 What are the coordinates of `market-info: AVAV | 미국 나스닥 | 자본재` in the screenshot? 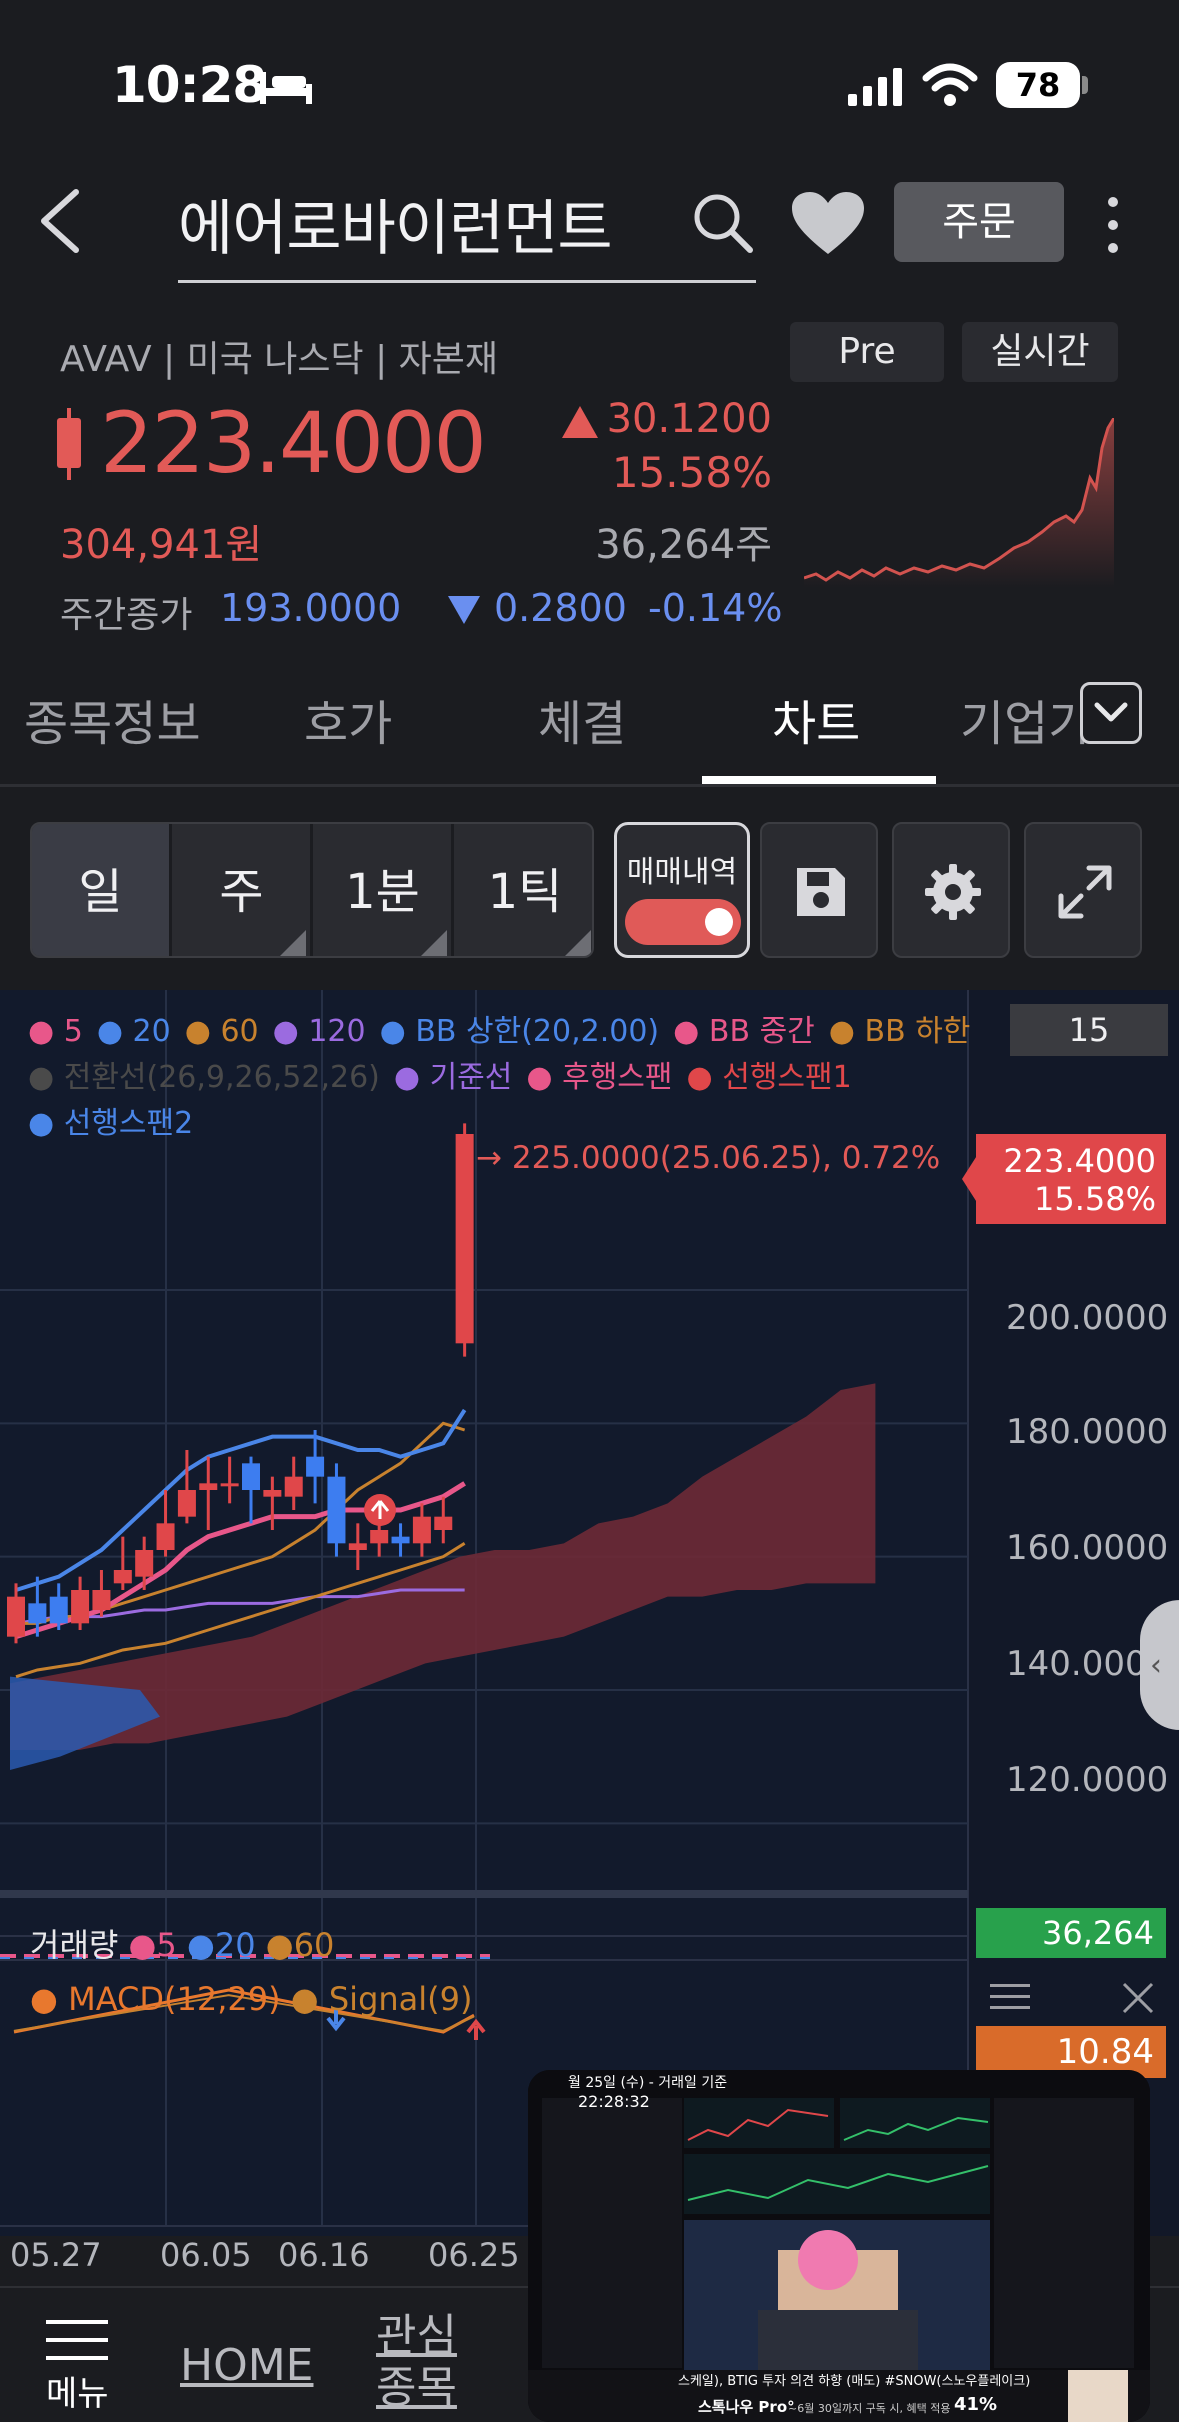 It's located at (279, 359).